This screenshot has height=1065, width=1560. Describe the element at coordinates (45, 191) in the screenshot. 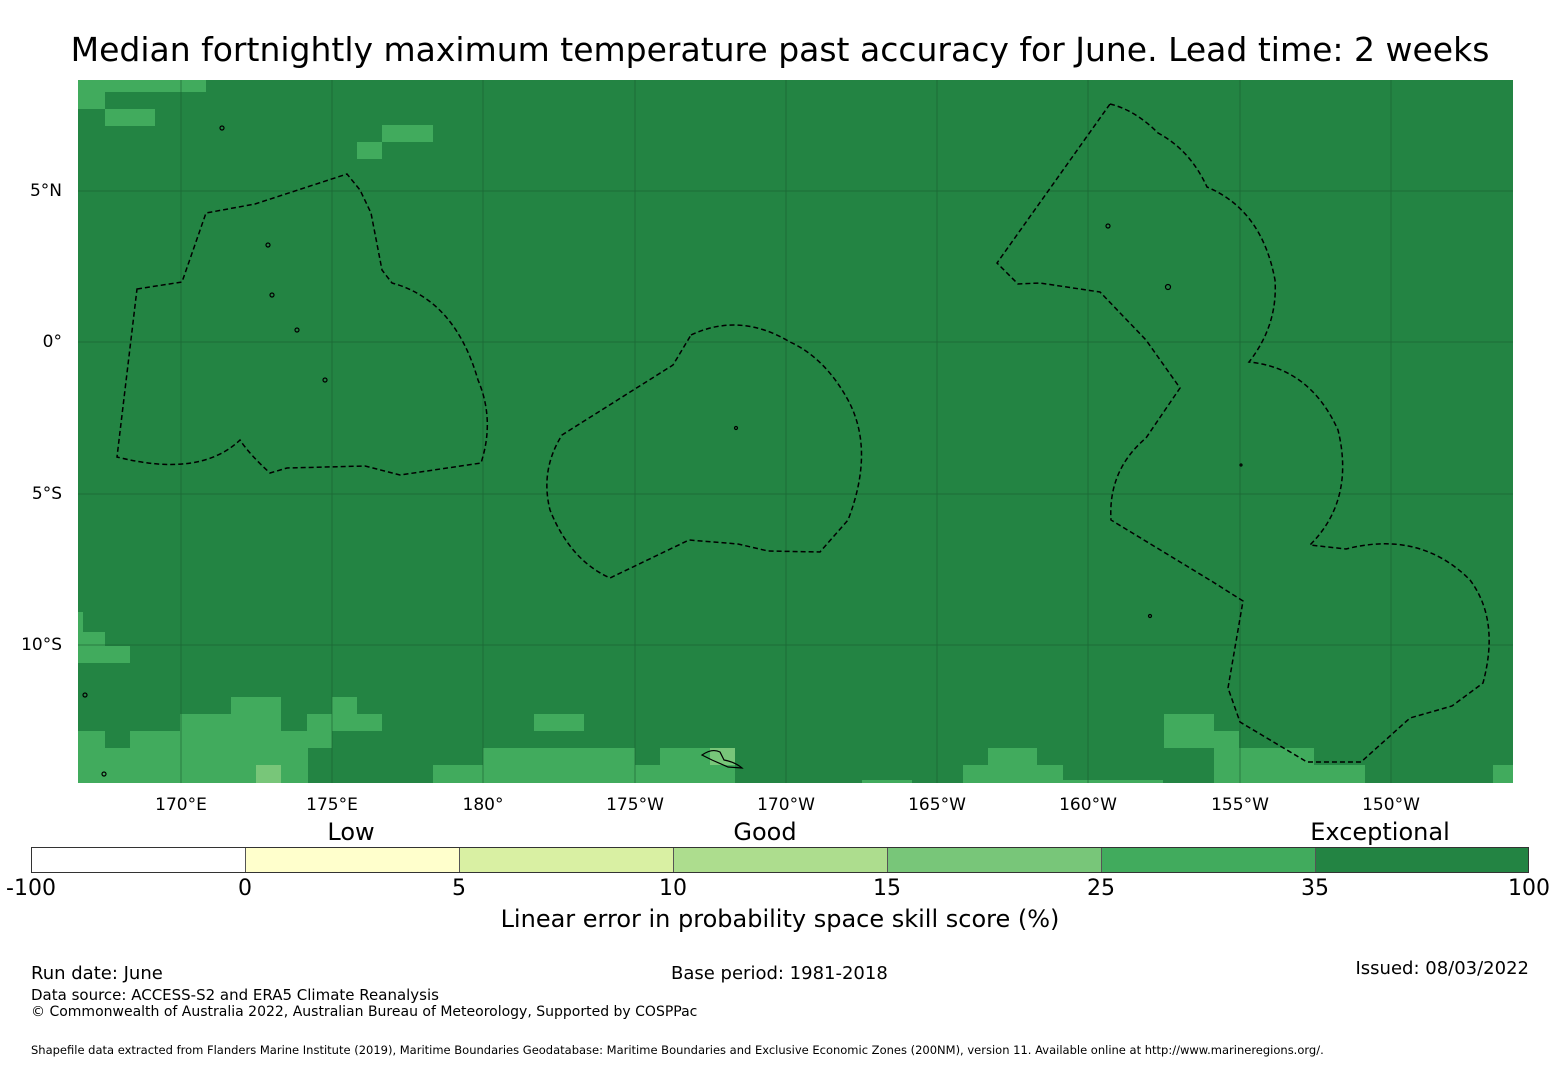

I see `y-tick-label: 5°N` at that location.